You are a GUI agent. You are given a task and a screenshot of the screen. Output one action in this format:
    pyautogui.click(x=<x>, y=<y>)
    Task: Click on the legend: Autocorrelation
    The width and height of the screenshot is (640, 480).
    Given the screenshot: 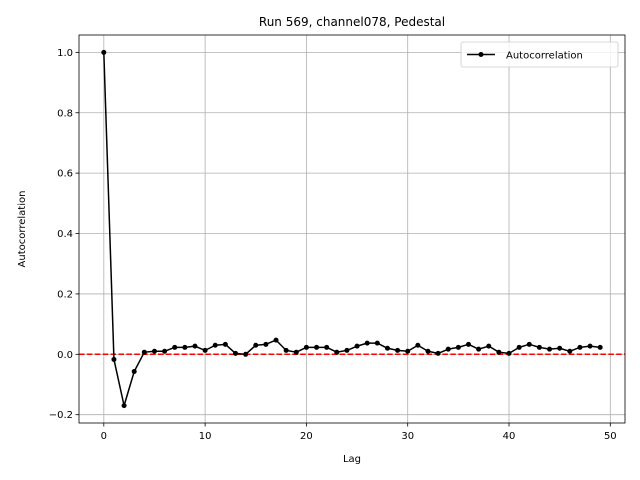 What is the action you would take?
    pyautogui.click(x=539, y=54)
    